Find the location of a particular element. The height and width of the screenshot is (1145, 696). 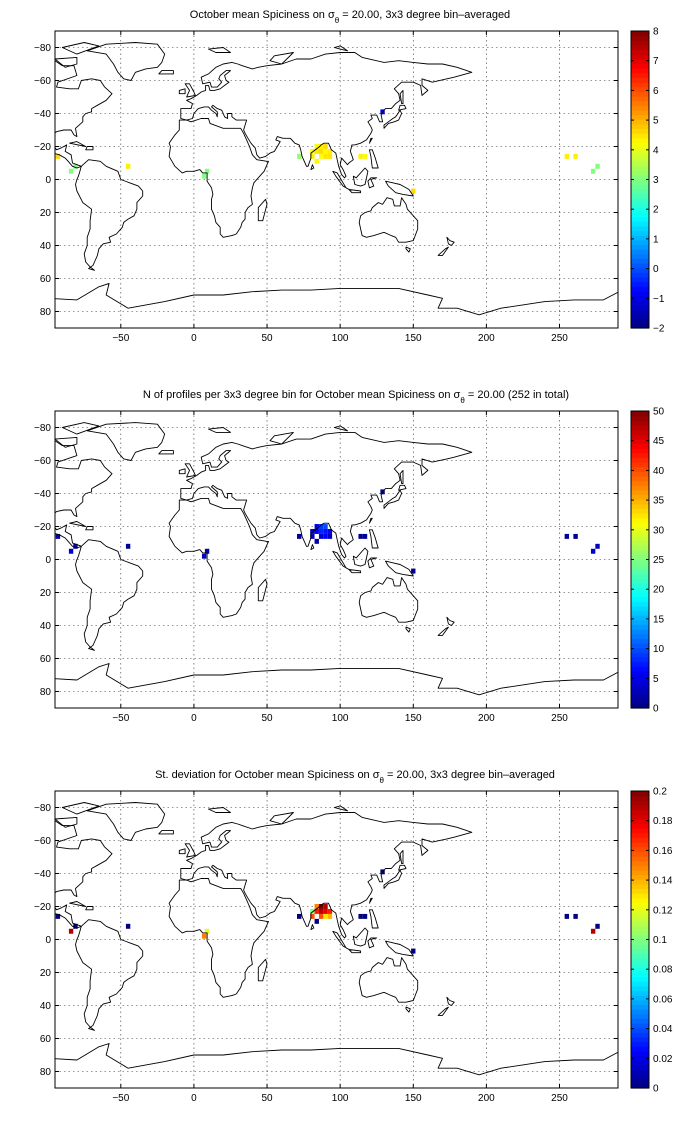

colorbar-tick-label: 0.2 is located at coordinates (660, 792).